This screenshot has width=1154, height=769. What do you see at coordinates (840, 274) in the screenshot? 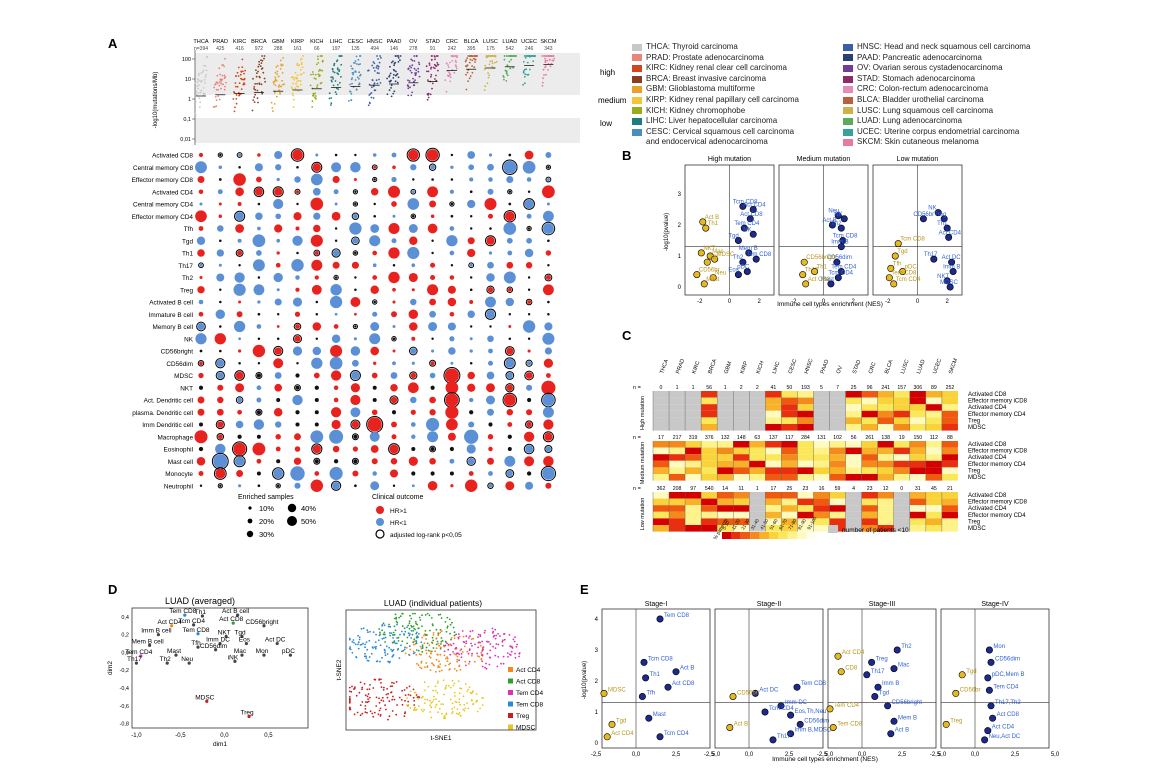
I see `cell-point-label: Tcm CD4` at bounding box center [840, 274].